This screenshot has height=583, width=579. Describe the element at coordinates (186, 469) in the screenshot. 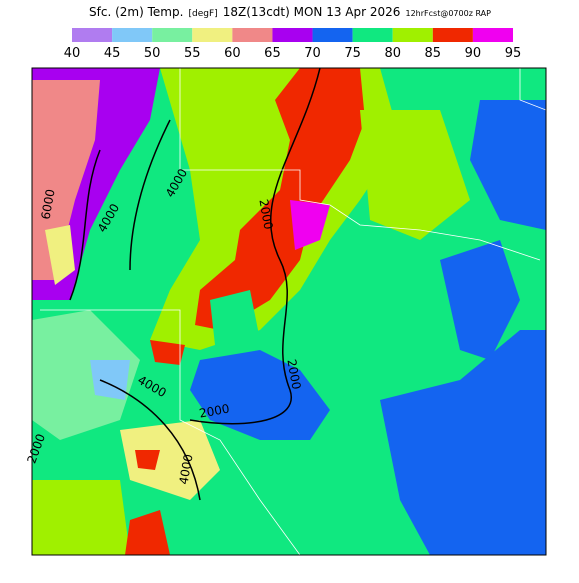

I see `contour-label: 4000` at that location.